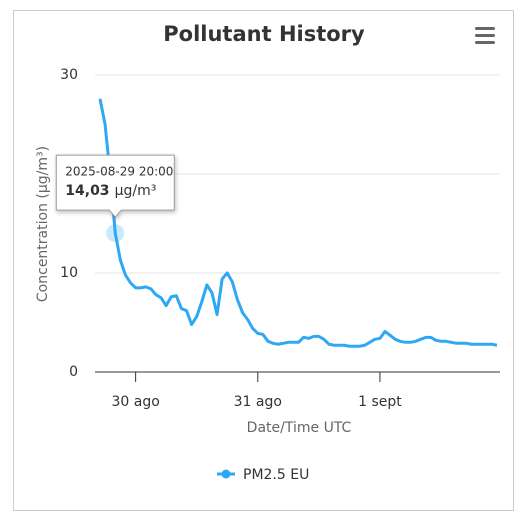  What do you see at coordinates (136, 191) in the screenshot?
I see `tooltip-unit: µg/m³` at bounding box center [136, 191].